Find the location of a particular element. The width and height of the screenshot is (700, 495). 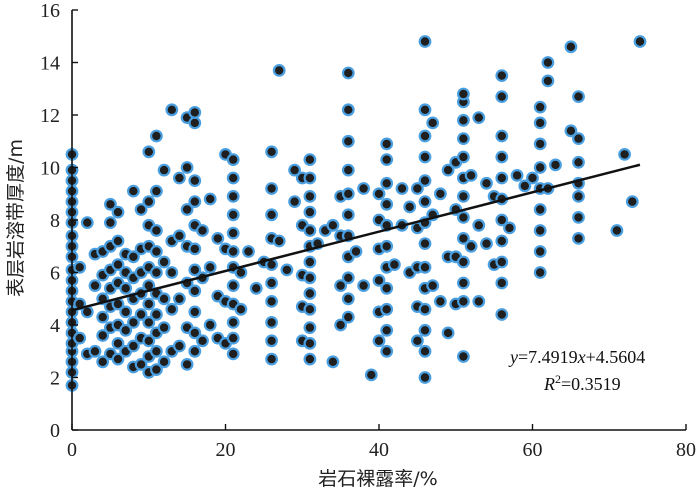

y-tick-label: 16 is located at coordinates (50, 11).